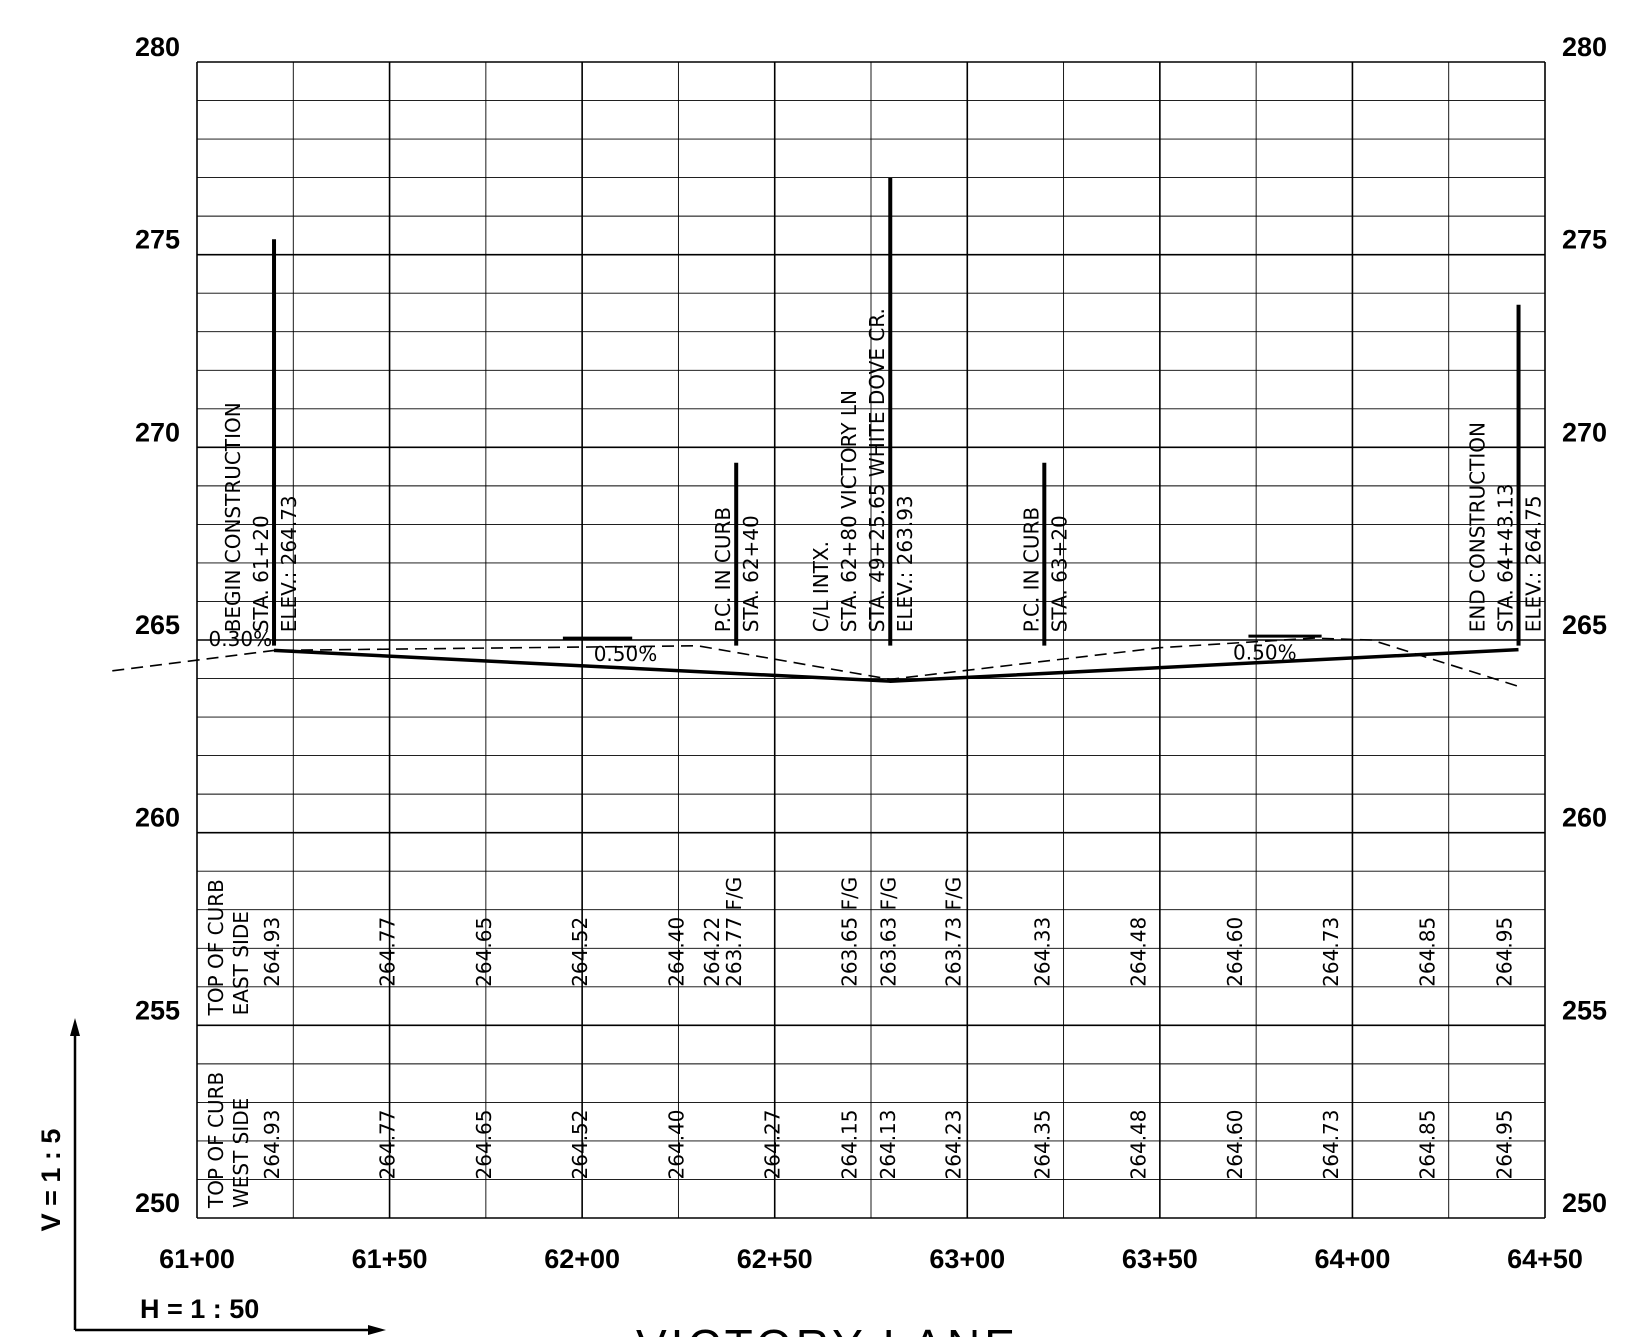 The height and width of the screenshot is (1337, 1625). I want to click on curb-elevation-value: 264.33, so click(1042, 952).